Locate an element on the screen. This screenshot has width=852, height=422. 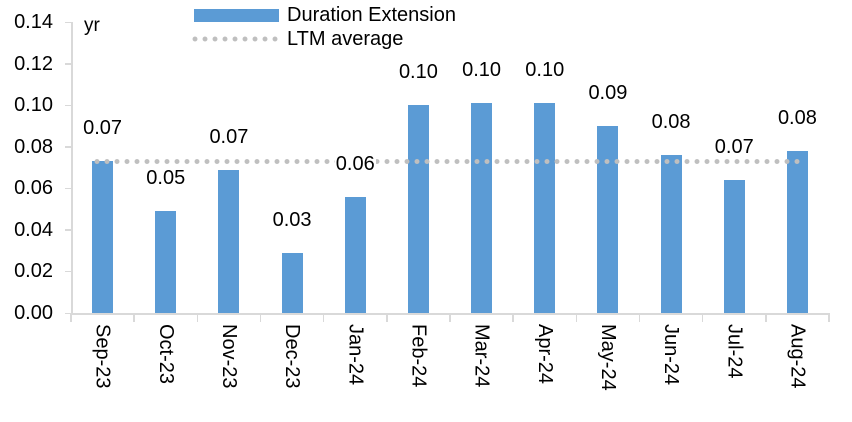
bar-value-label: 0.06 is located at coordinates (355, 163).